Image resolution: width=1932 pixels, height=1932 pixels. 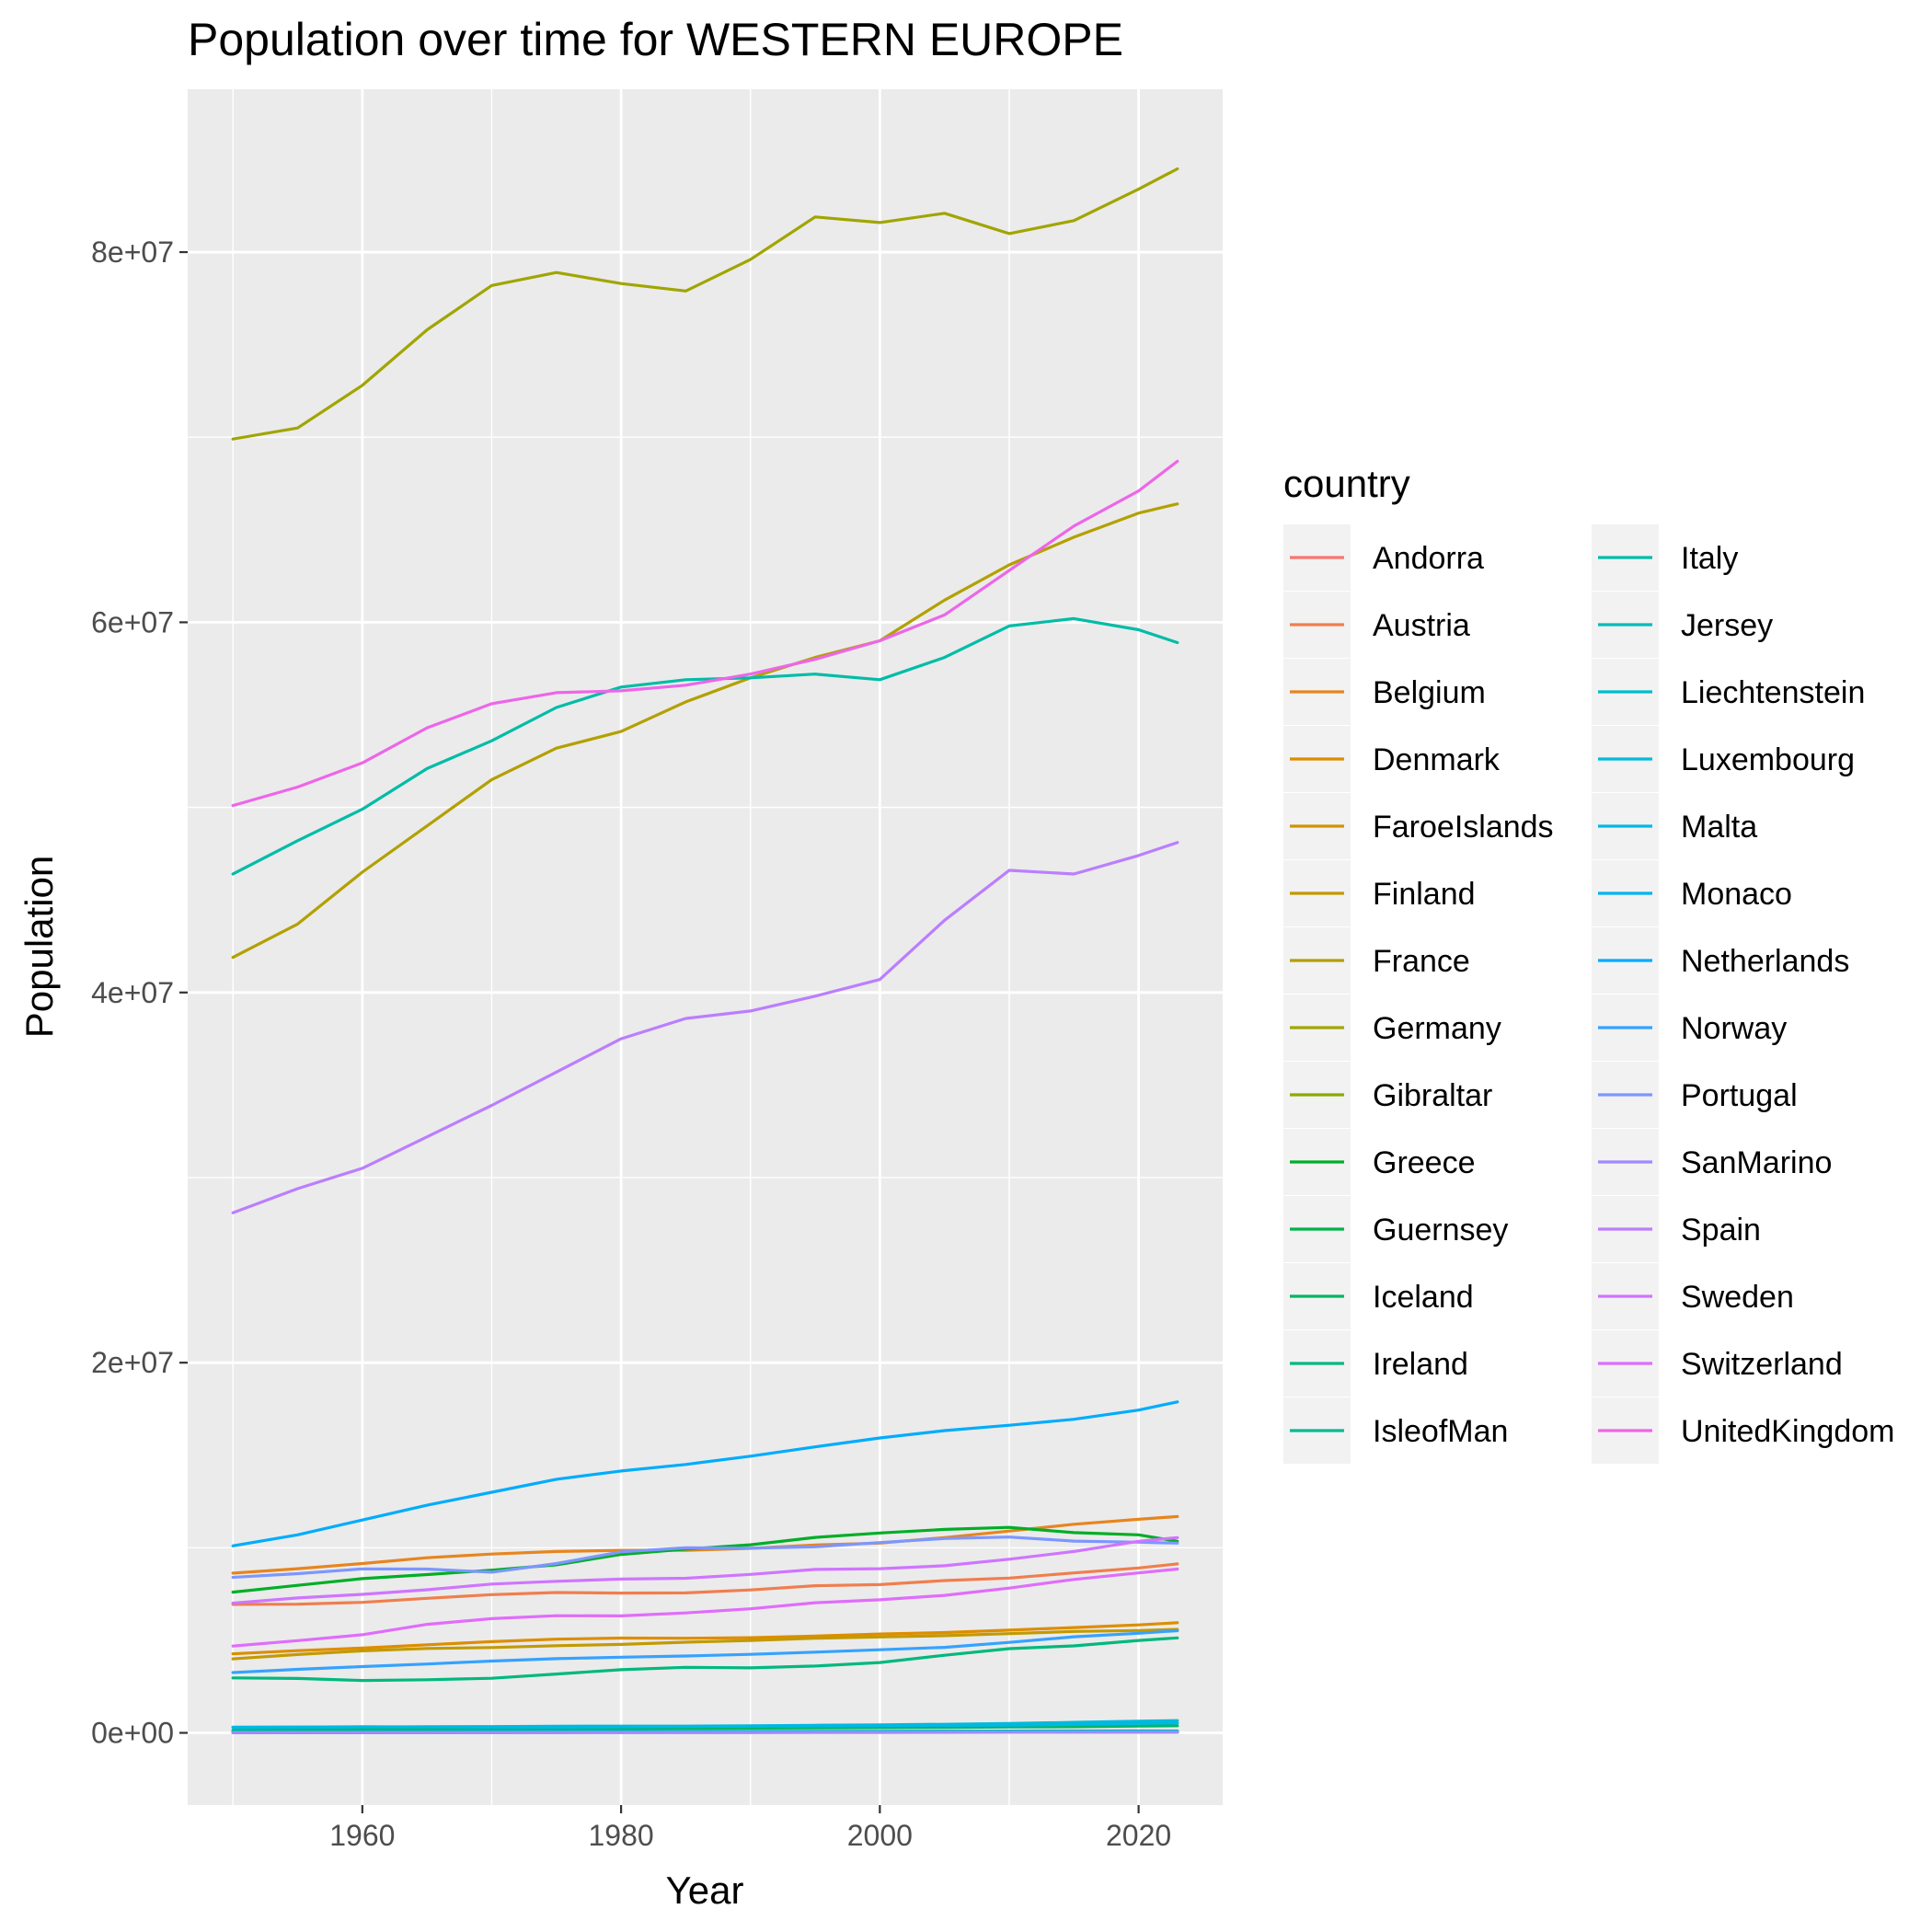 I want to click on legend-label: Finland, so click(x=1424, y=894).